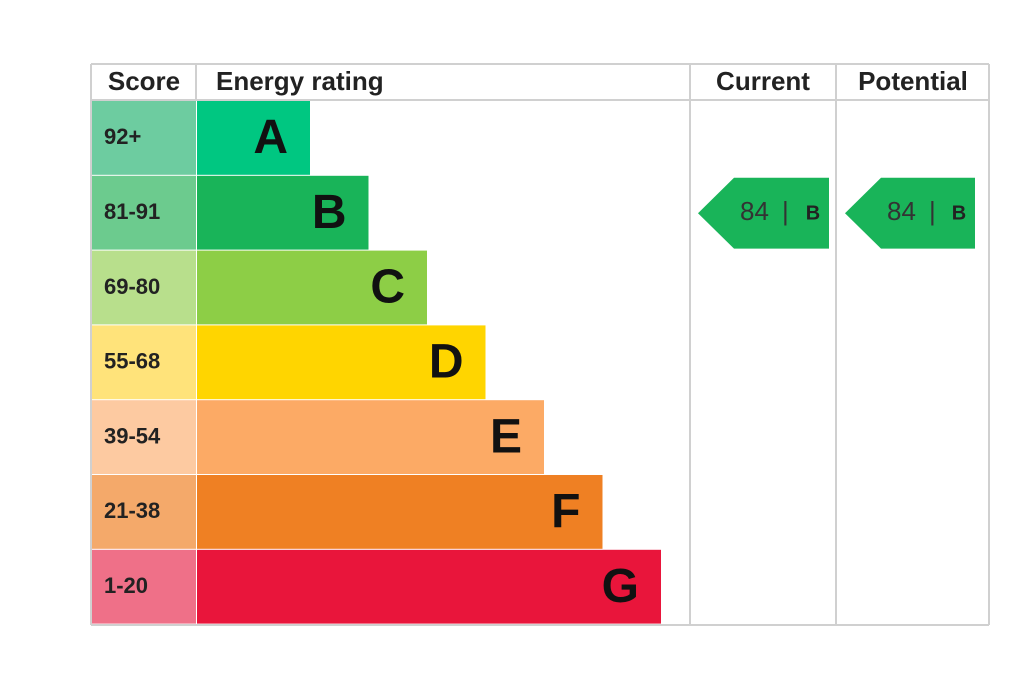 The height and width of the screenshot is (683, 1024). I want to click on score-label: 92+, so click(122, 136).